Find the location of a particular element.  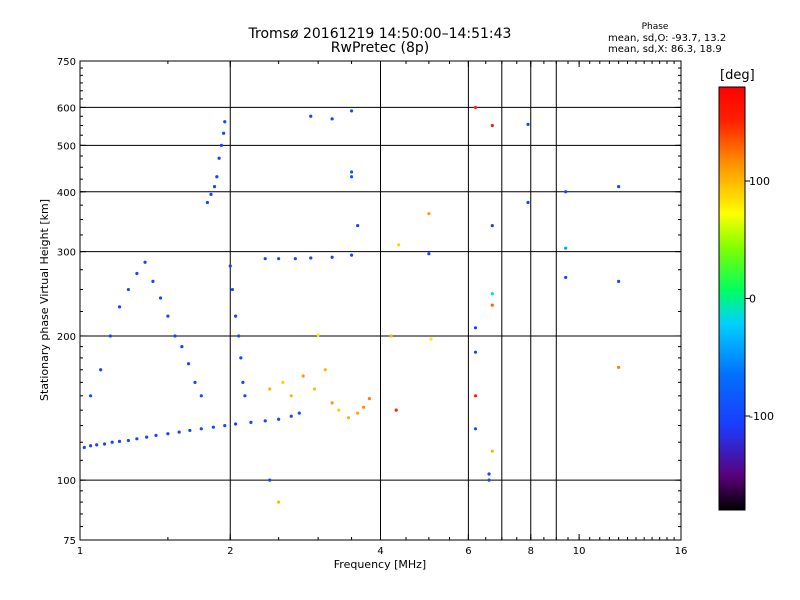

chart-title: Tromsø 20161219 14:50:00–14:51:43 is located at coordinates (380, 34).